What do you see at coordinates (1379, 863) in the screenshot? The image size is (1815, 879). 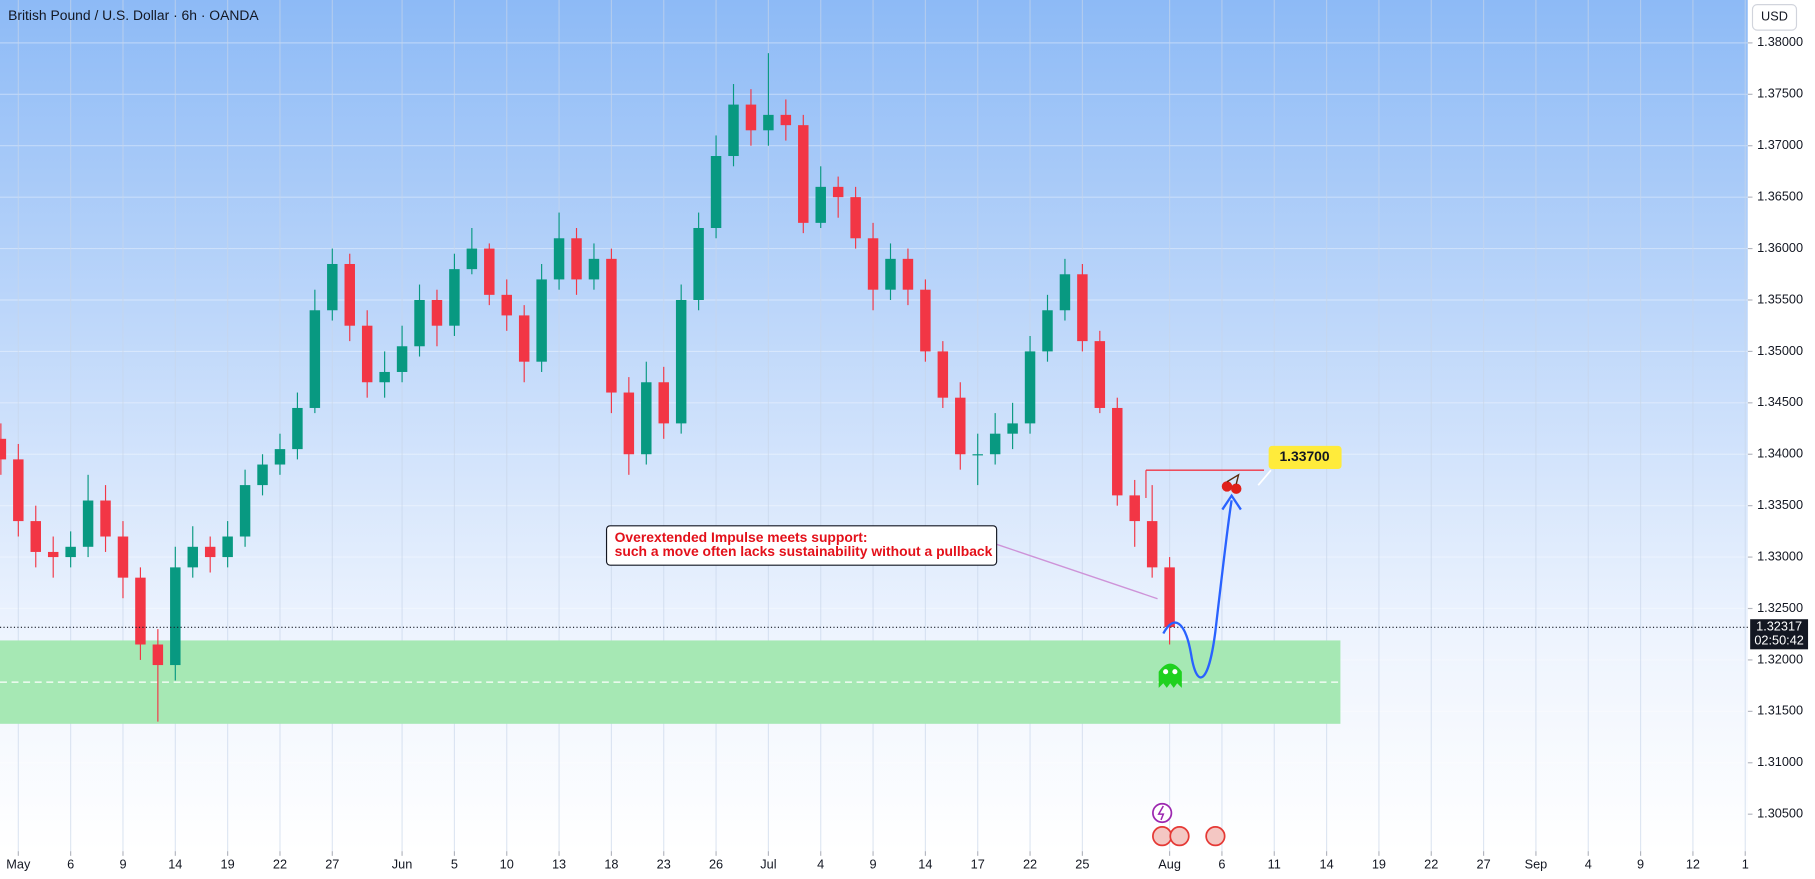 I see `x-tick-label: 19` at bounding box center [1379, 863].